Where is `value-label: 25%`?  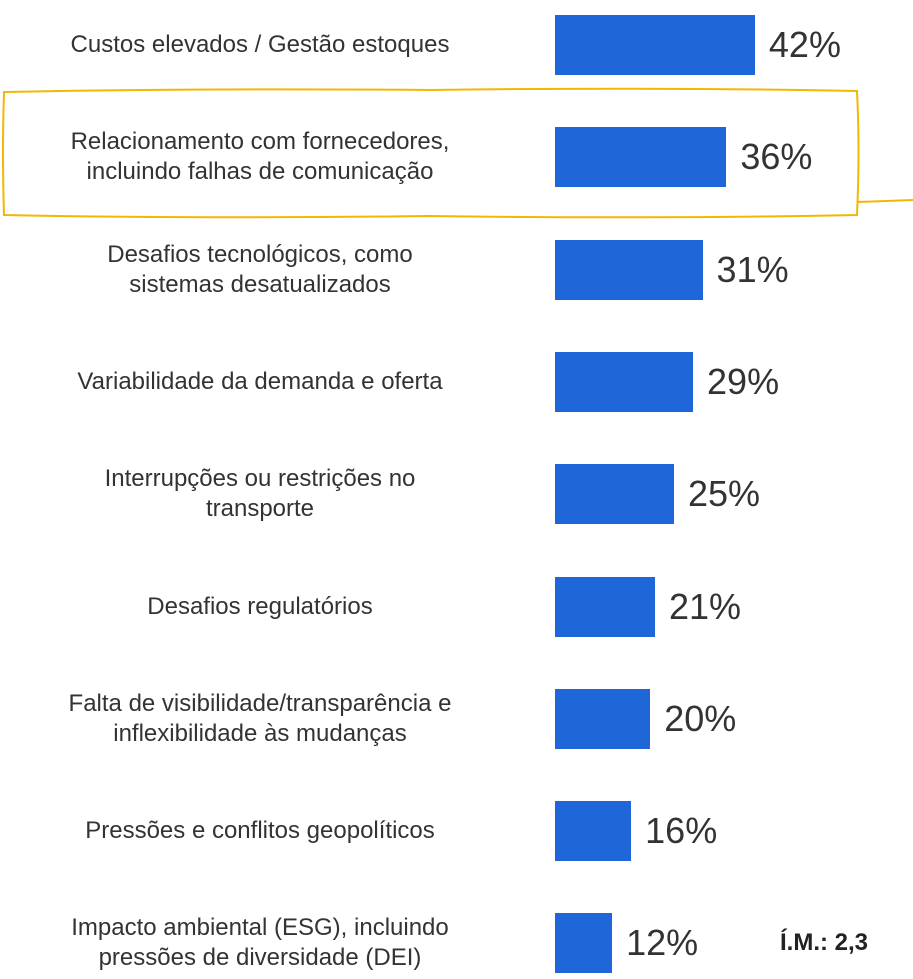
value-label: 25% is located at coordinates (724, 494).